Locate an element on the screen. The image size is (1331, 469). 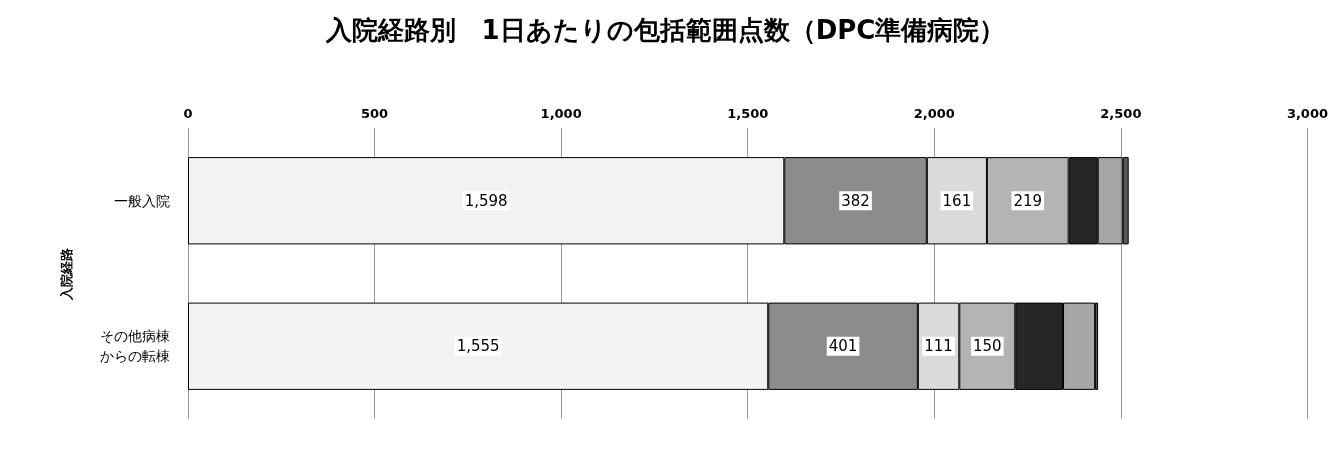
x-tick-label: 3,000 is located at coordinates (1307, 113).